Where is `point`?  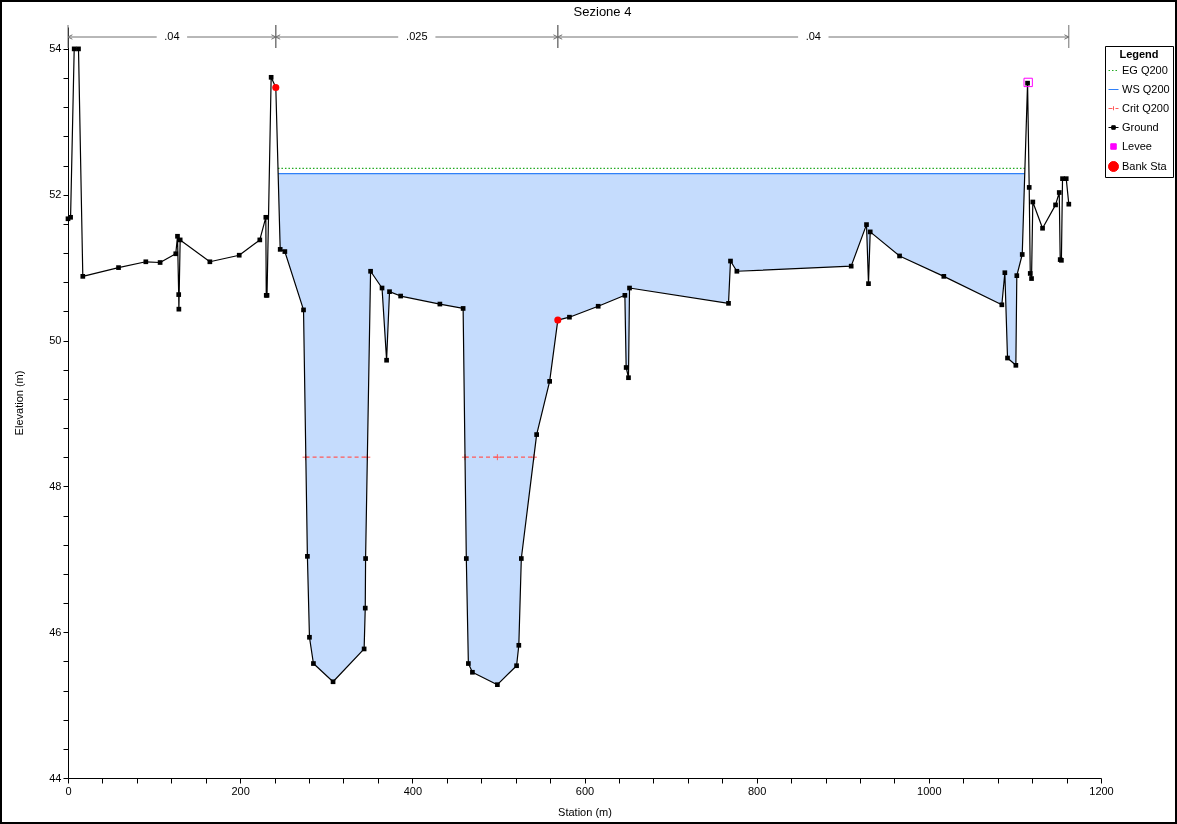 point is located at coordinates (497, 457).